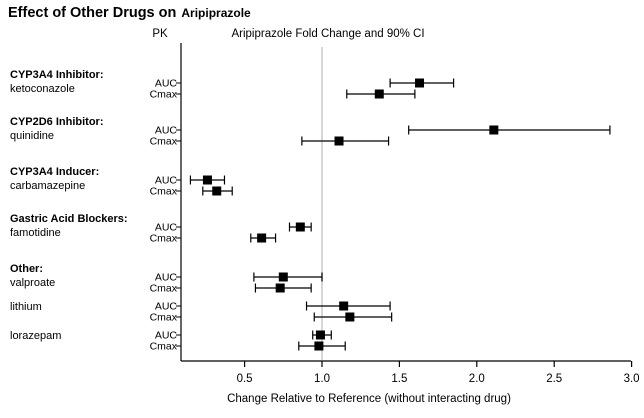 This screenshot has width=644, height=418. Describe the element at coordinates (69, 219) in the screenshot. I see `group-category-label: Gastric Acid Blockers:` at that location.